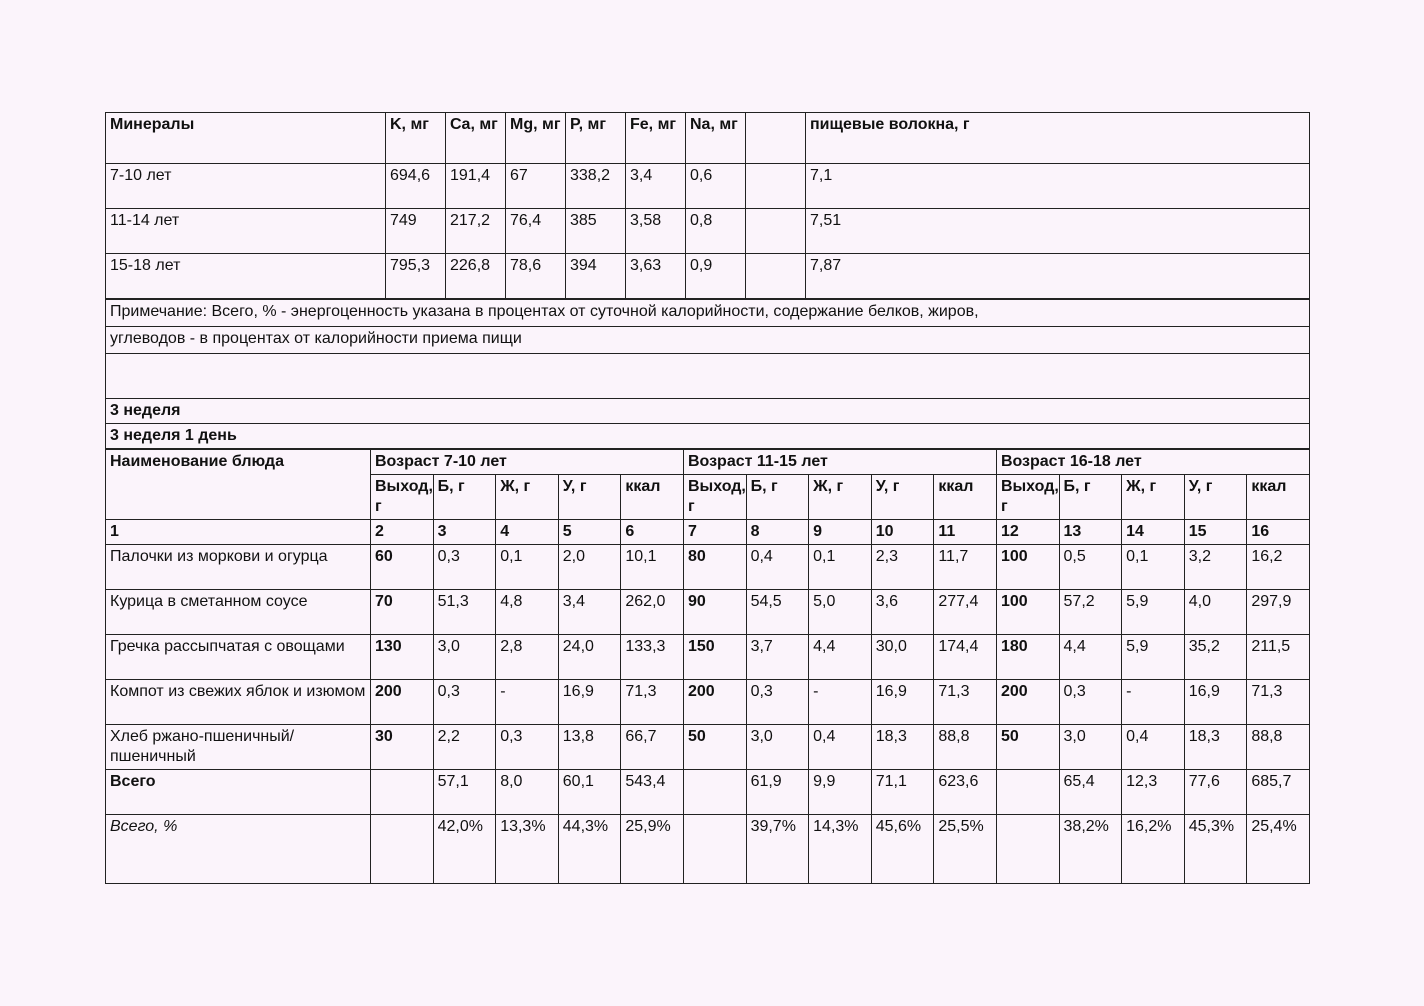 The width and height of the screenshot is (1424, 1006). I want to click on cell: 11,7, so click(965, 567).